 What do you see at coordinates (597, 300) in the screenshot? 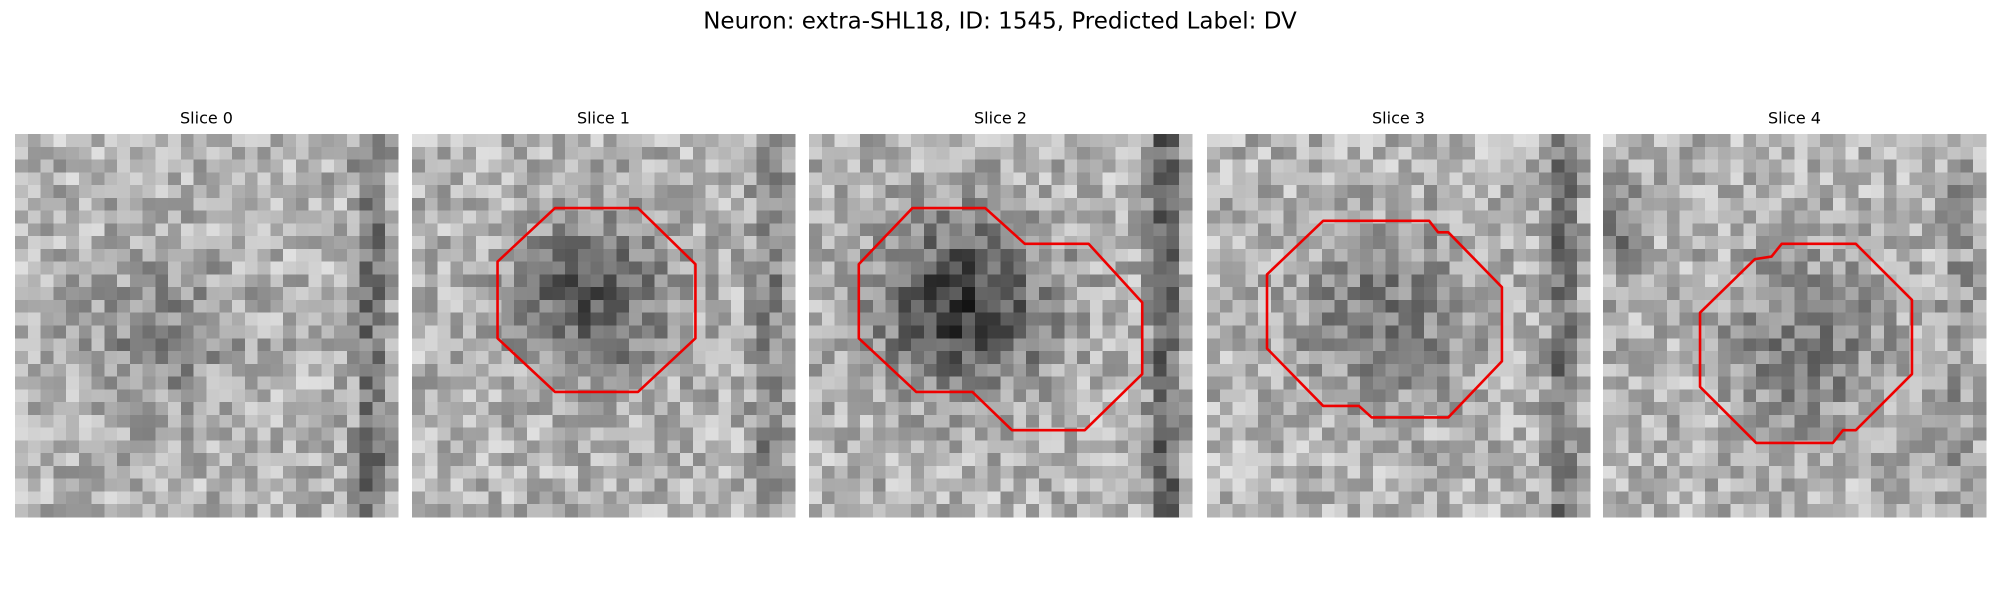
I see `contour-group` at bounding box center [597, 300].